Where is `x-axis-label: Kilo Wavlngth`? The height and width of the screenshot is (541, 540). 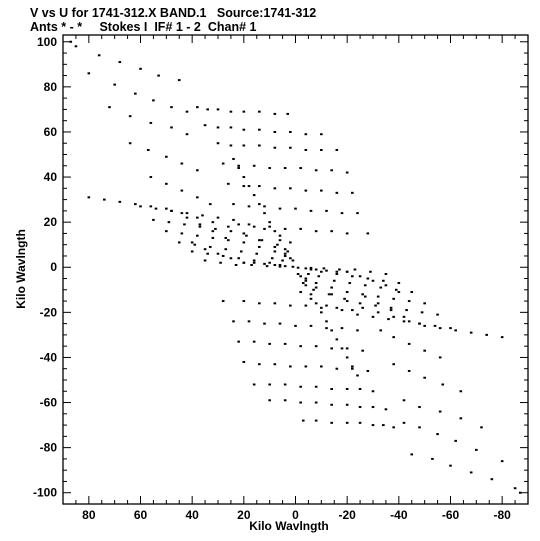
x-axis-label: Kilo Wavlngth is located at coordinates (289, 526).